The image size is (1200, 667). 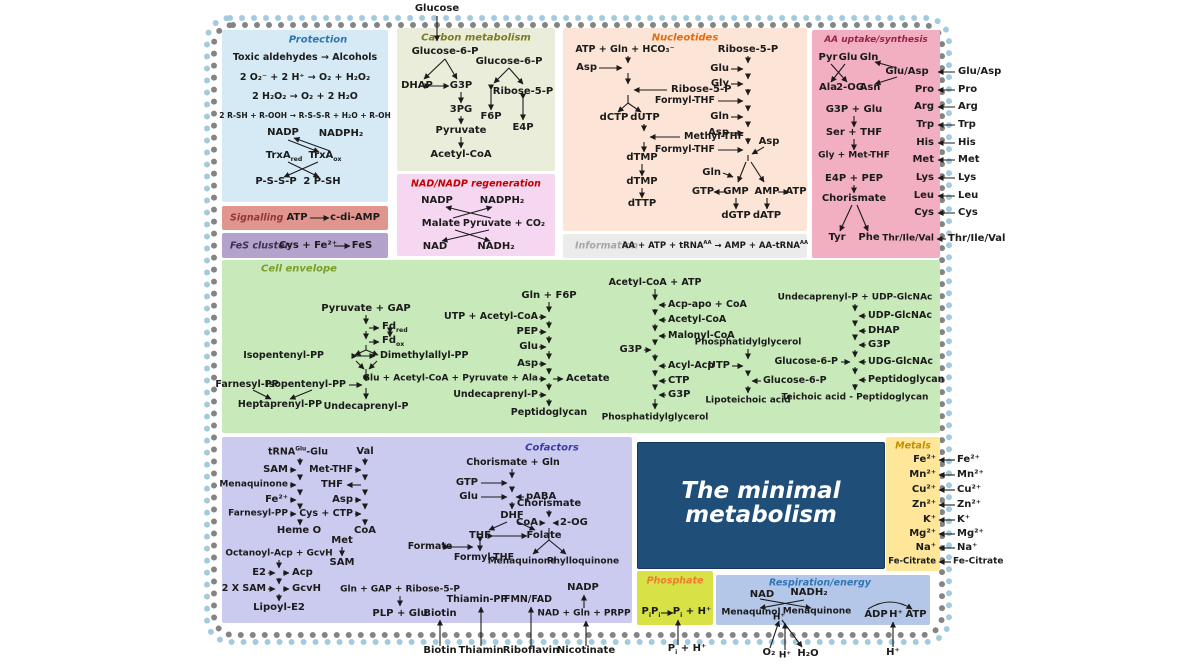 What do you see at coordinates (736, 215) in the screenshot?
I see `nucleotides-dgtp: dGTP` at bounding box center [736, 215].